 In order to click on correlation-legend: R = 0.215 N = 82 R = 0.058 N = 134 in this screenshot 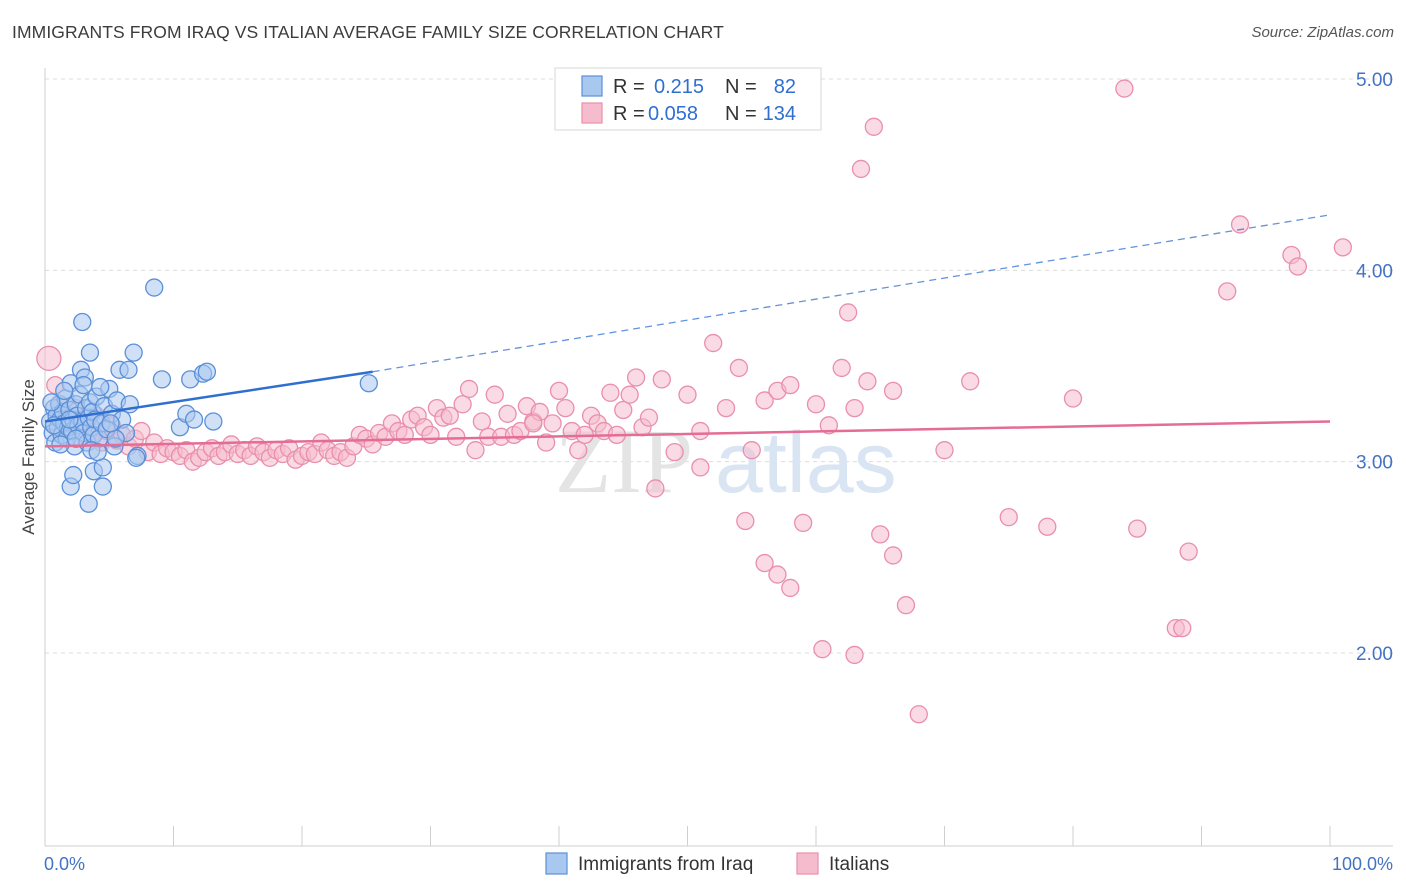, I will do `click(688, 99)`.